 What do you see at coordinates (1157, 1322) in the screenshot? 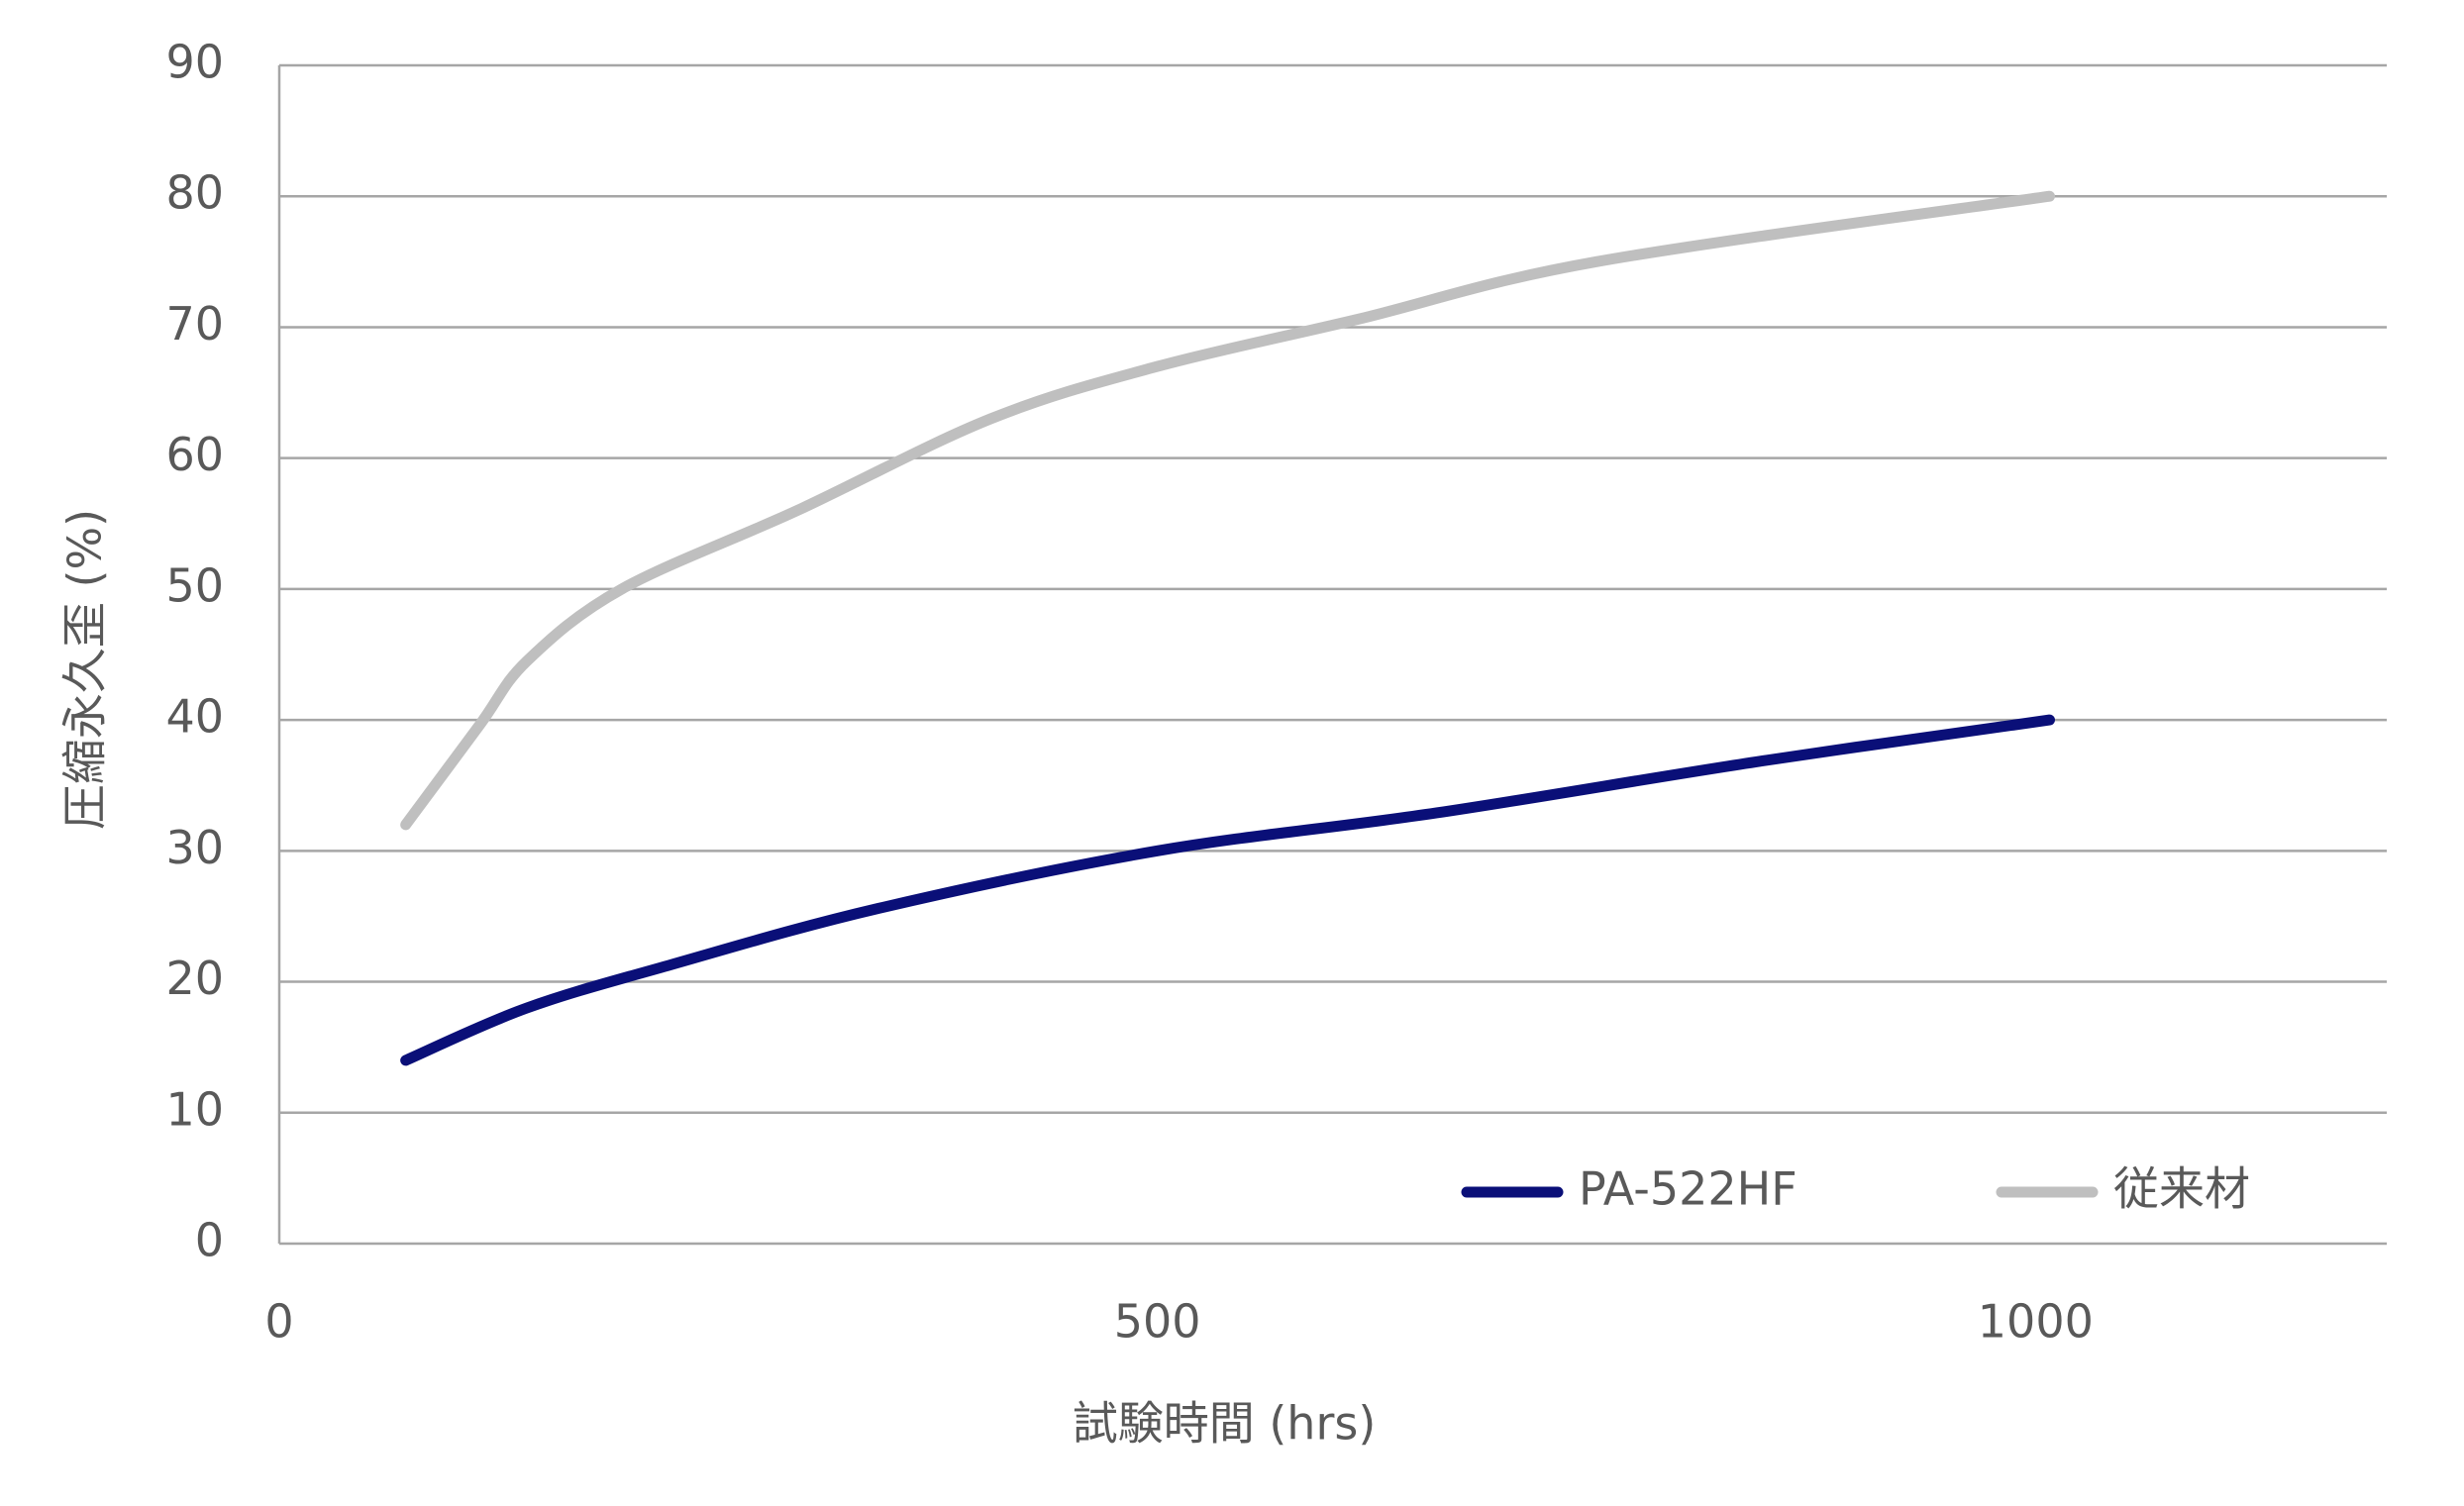
I see `x-tick-label: 500` at bounding box center [1157, 1322].